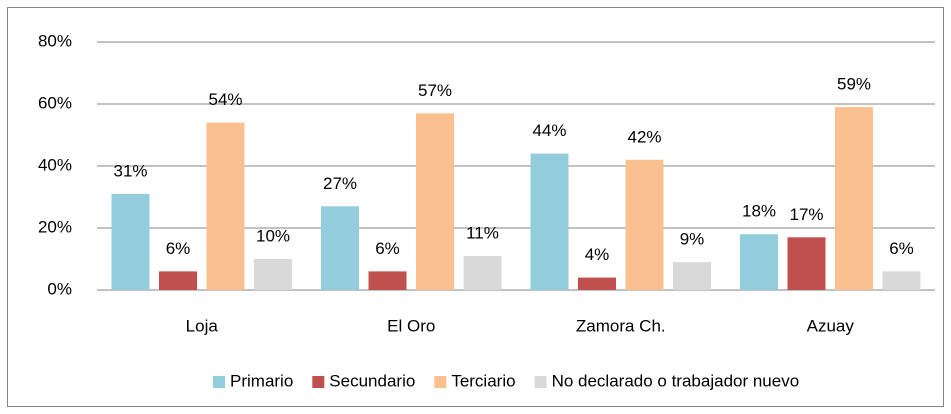  I want to click on data-label: 59%, so click(854, 84).